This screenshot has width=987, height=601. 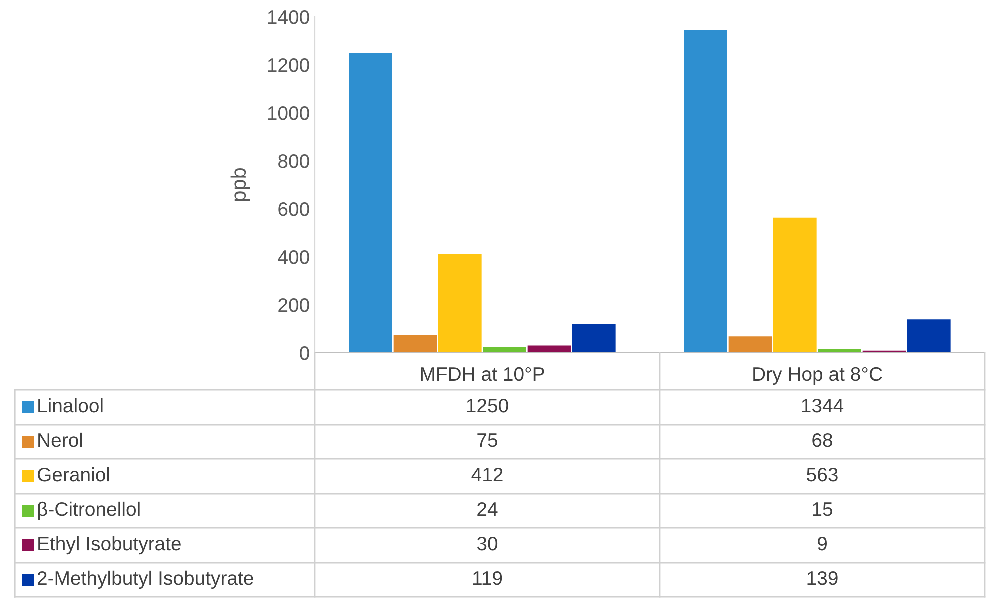 What do you see at coordinates (822, 509) in the screenshot?
I see `data-label: 15` at bounding box center [822, 509].